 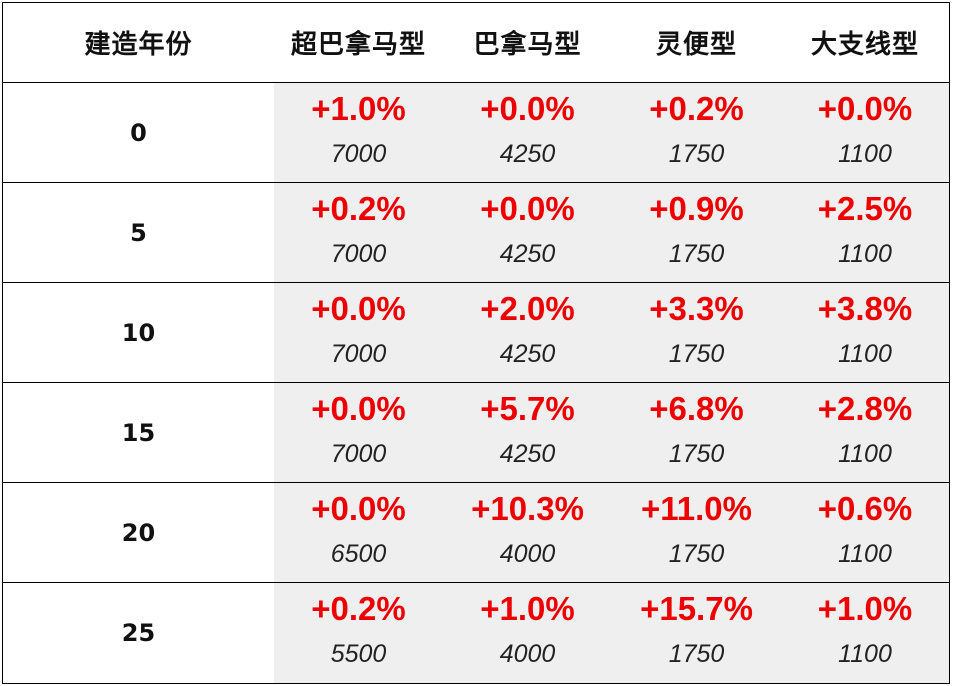 I want to click on value-cell: +0.6% 1100, so click(x=865, y=532).